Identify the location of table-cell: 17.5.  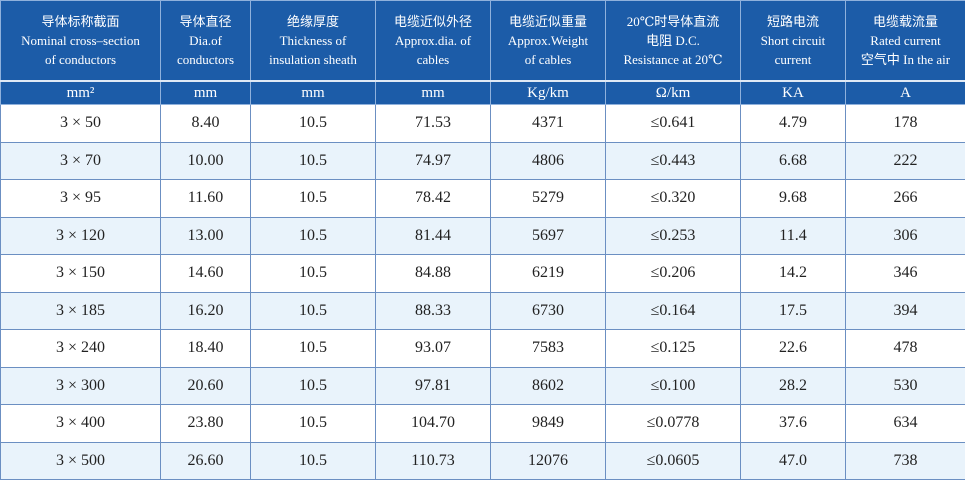
(793, 310).